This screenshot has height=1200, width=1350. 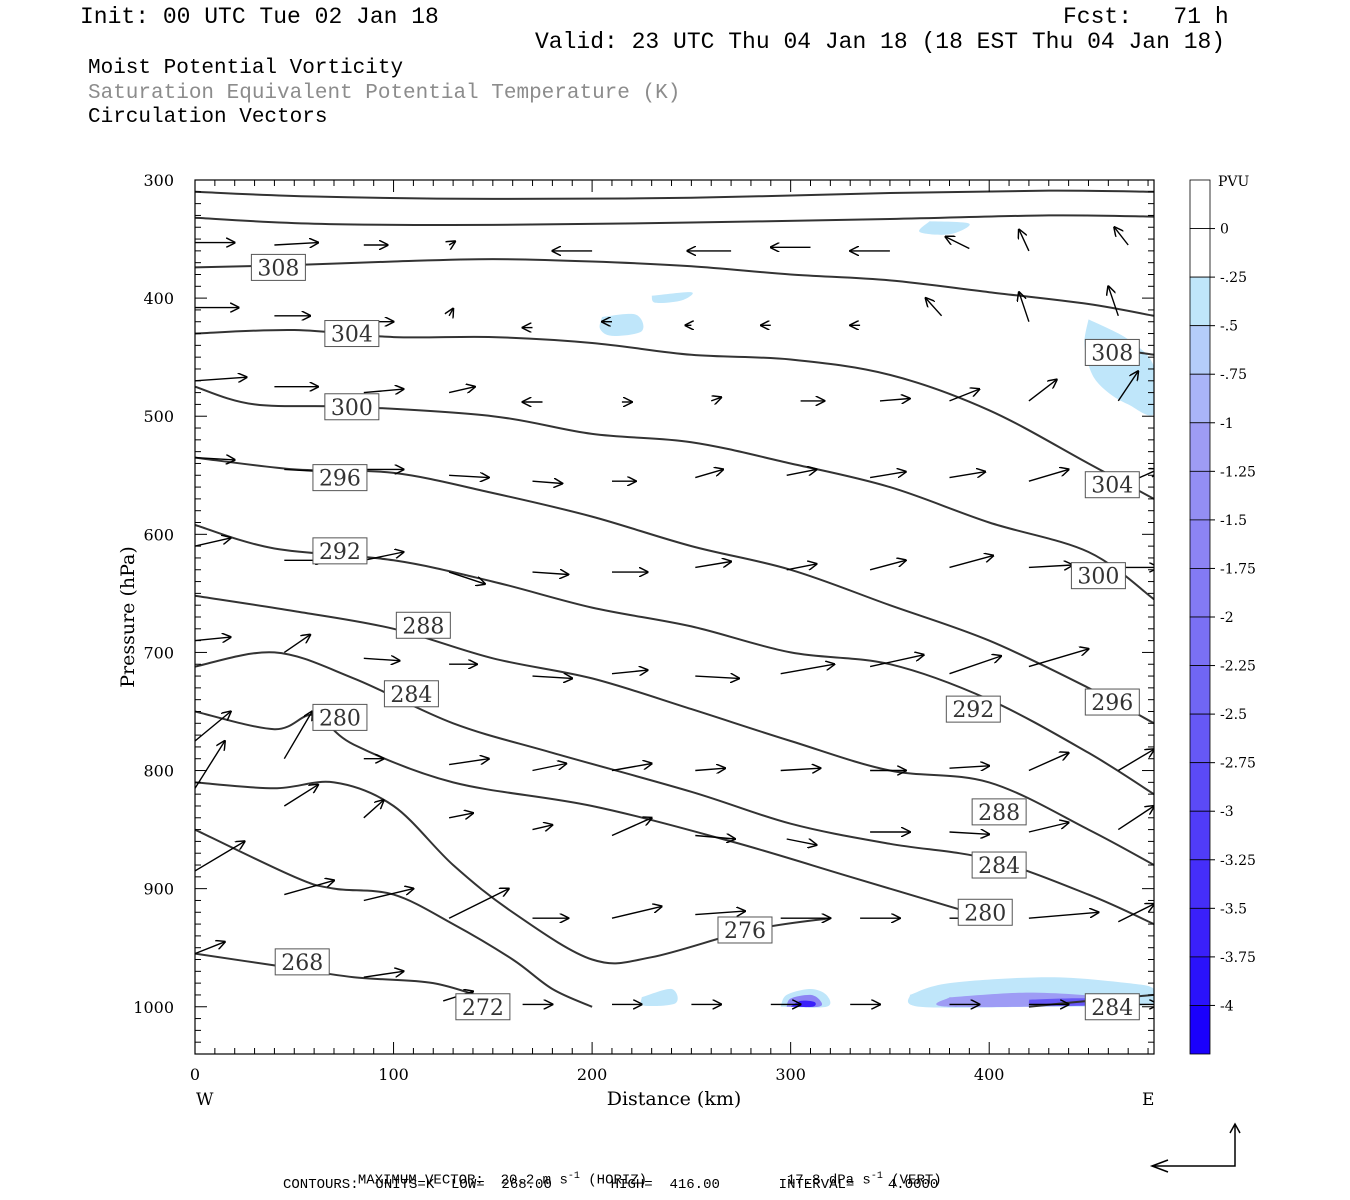 What do you see at coordinates (1227, 618) in the screenshot?
I see `colorbar-label-8: -2` at bounding box center [1227, 618].